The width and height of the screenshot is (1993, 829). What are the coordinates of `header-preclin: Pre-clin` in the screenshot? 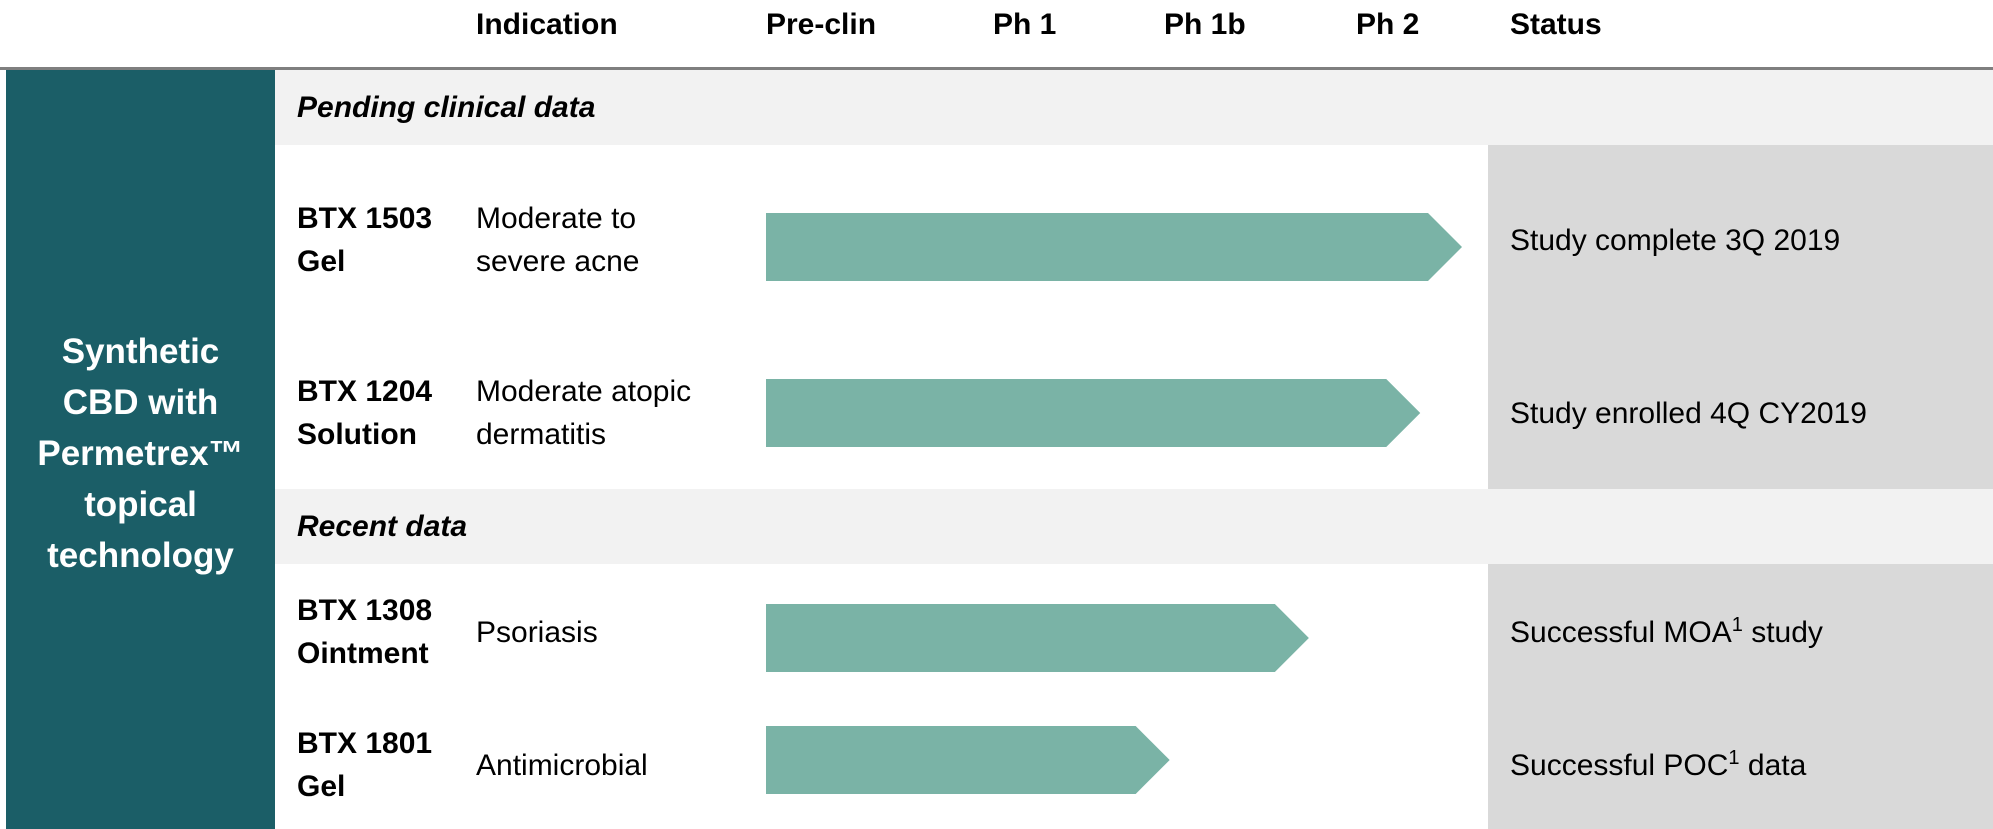 It's located at (821, 24).